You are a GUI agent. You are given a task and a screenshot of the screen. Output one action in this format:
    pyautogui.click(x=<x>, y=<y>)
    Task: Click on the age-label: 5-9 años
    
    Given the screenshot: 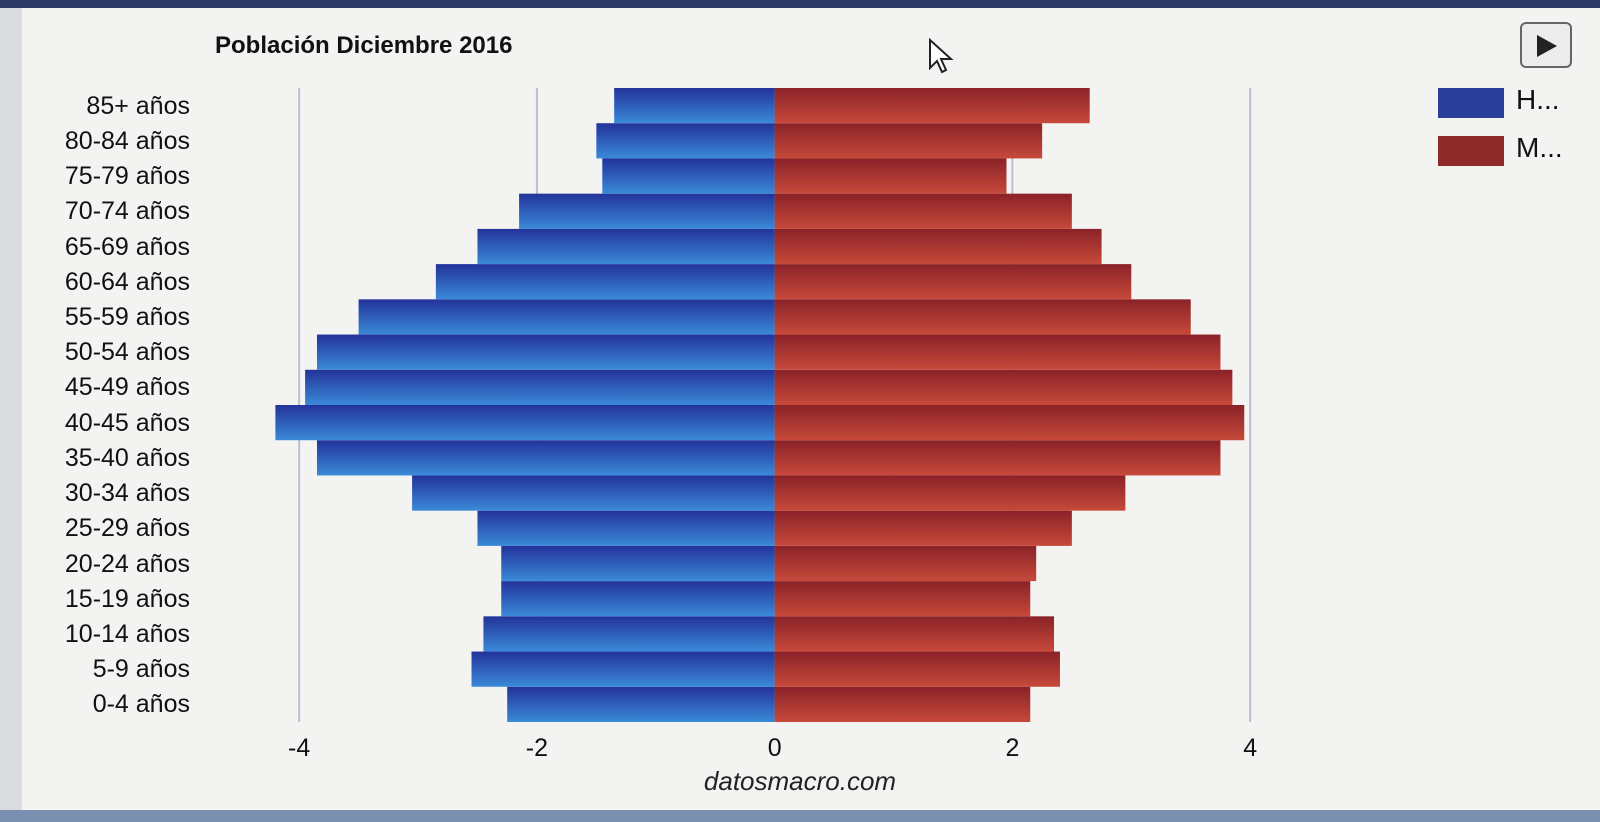 What is the action you would take?
    pyautogui.click(x=141, y=669)
    